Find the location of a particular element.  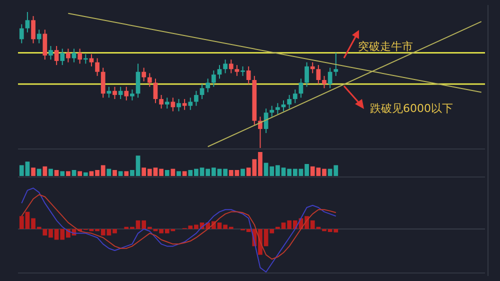

annotation: 跌破见6000以下 is located at coordinates (411, 108).